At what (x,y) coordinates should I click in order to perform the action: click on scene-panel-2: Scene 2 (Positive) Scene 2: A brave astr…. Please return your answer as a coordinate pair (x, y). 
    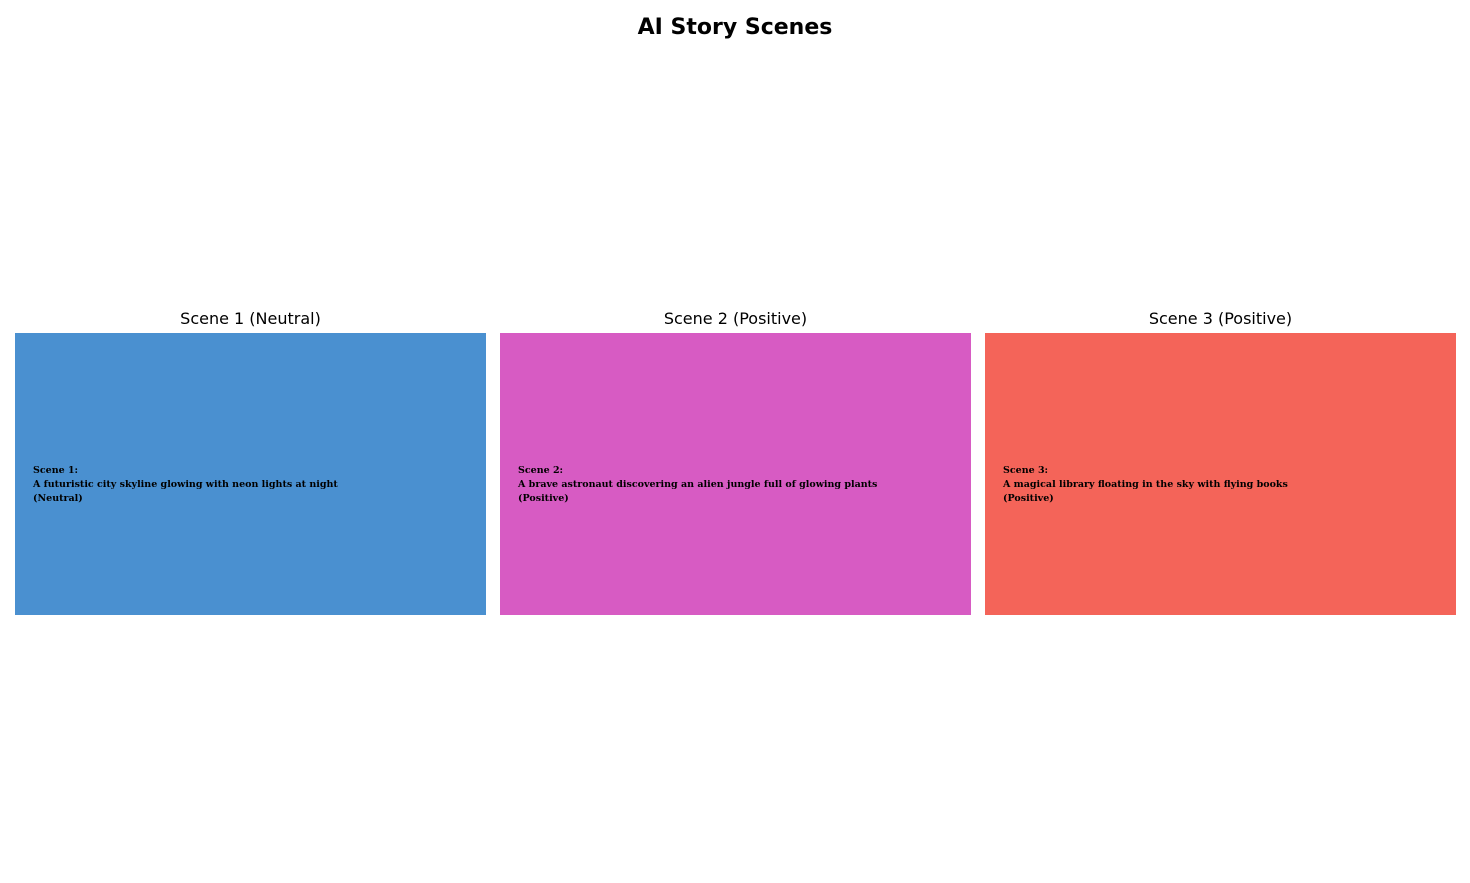
    Looking at the image, I should click on (735, 462).